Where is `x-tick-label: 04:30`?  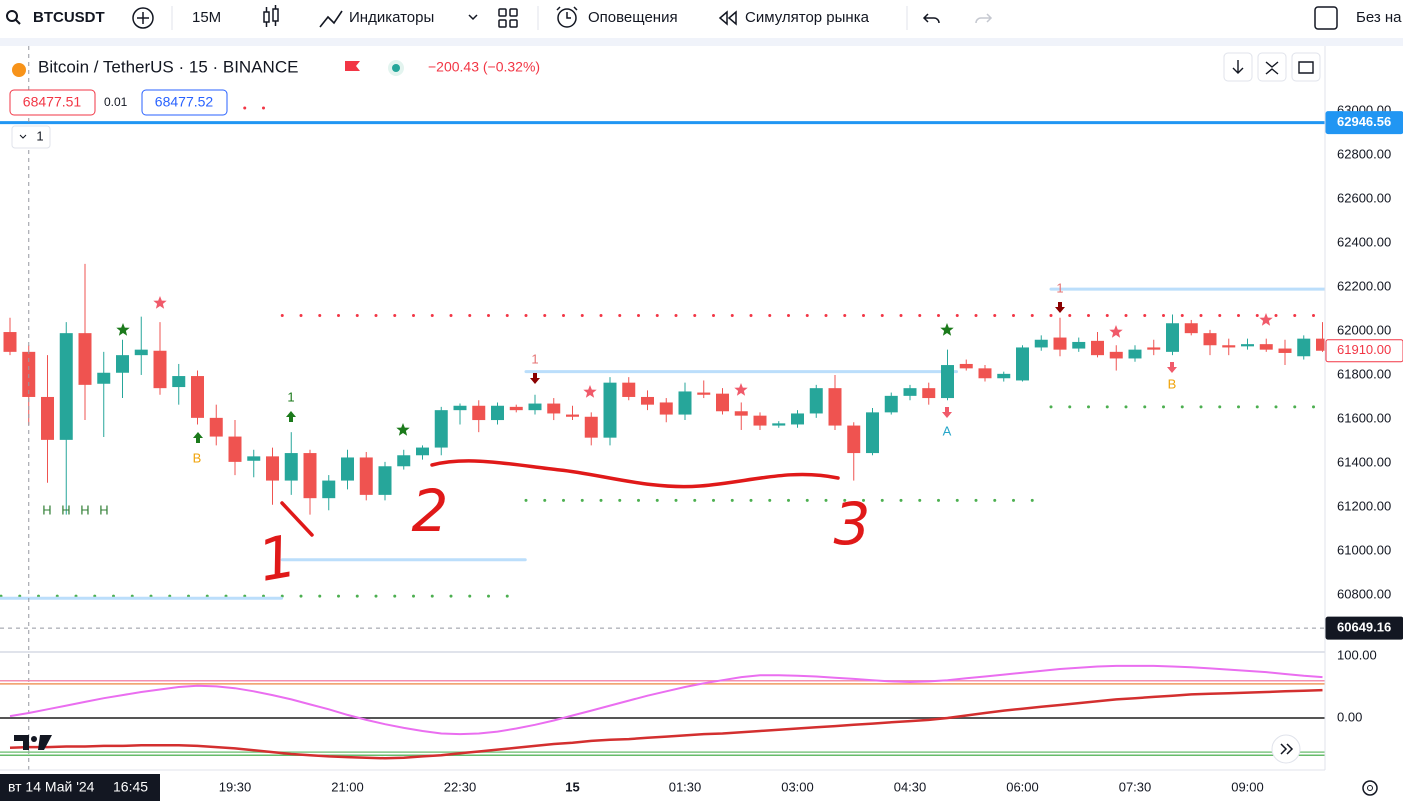
x-tick-label: 04:30 is located at coordinates (910, 786).